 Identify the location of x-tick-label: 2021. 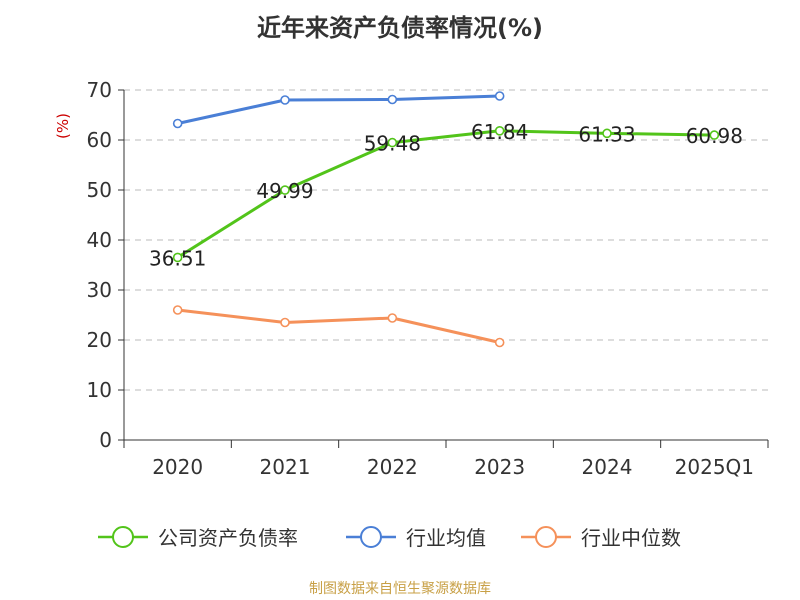
(285, 467).